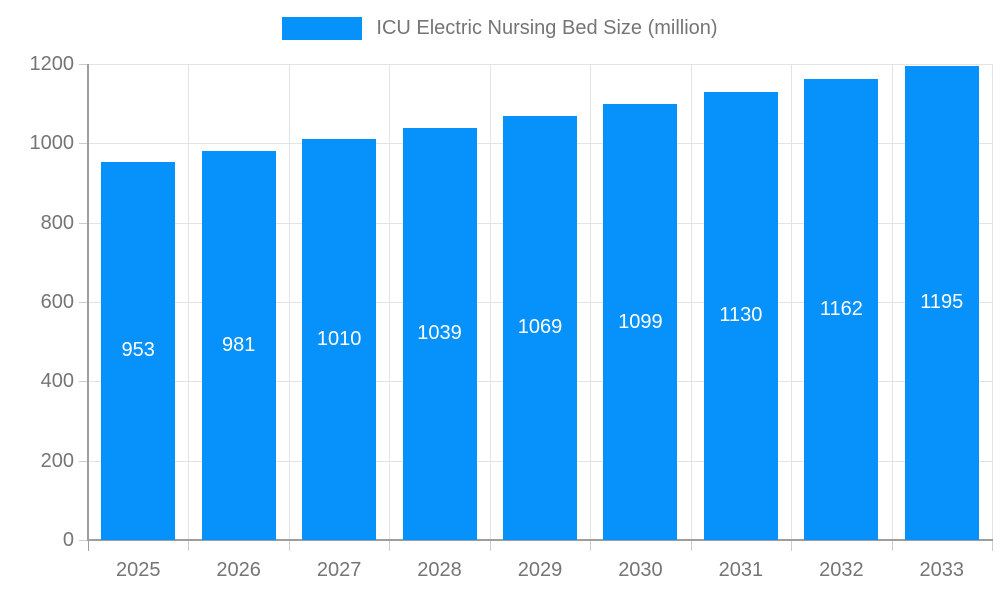  Describe the element at coordinates (540, 64) in the screenshot. I see `h-gridline` at that location.